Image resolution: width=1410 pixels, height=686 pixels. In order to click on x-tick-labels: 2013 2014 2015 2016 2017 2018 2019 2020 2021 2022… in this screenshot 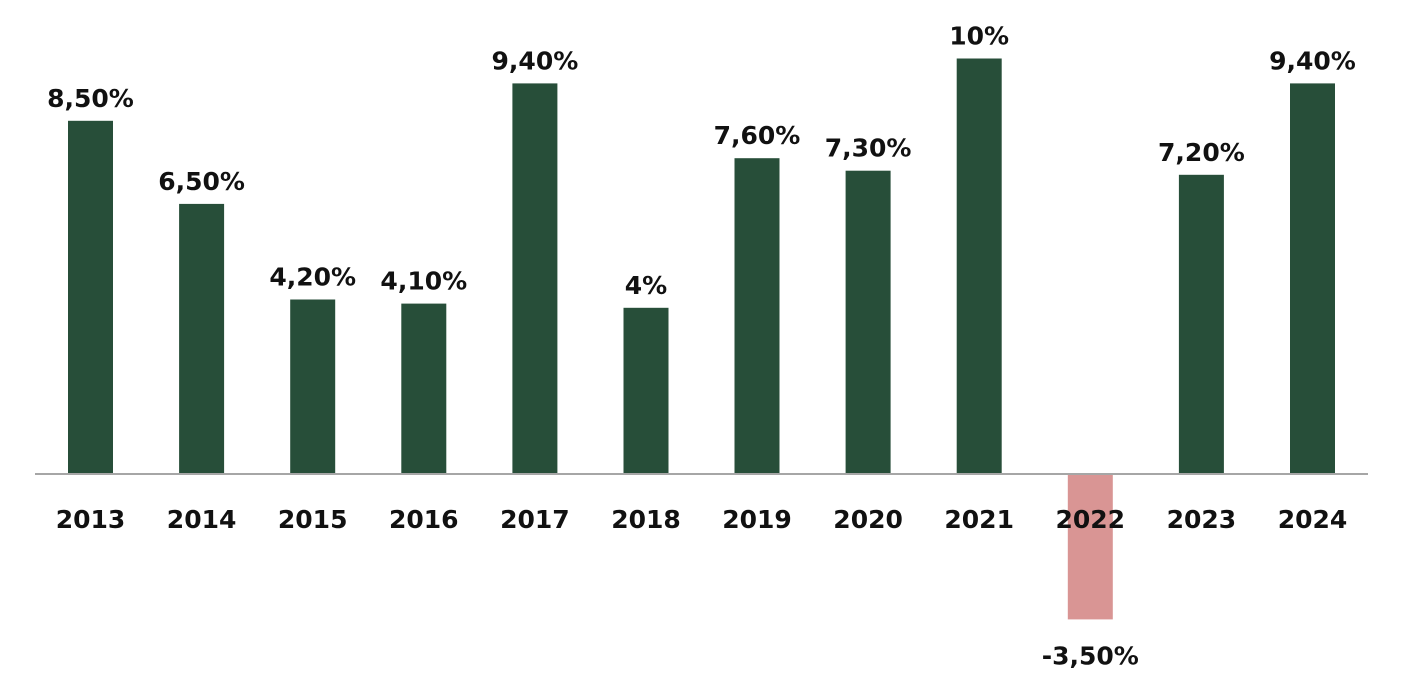, I will do `click(702, 519)`.